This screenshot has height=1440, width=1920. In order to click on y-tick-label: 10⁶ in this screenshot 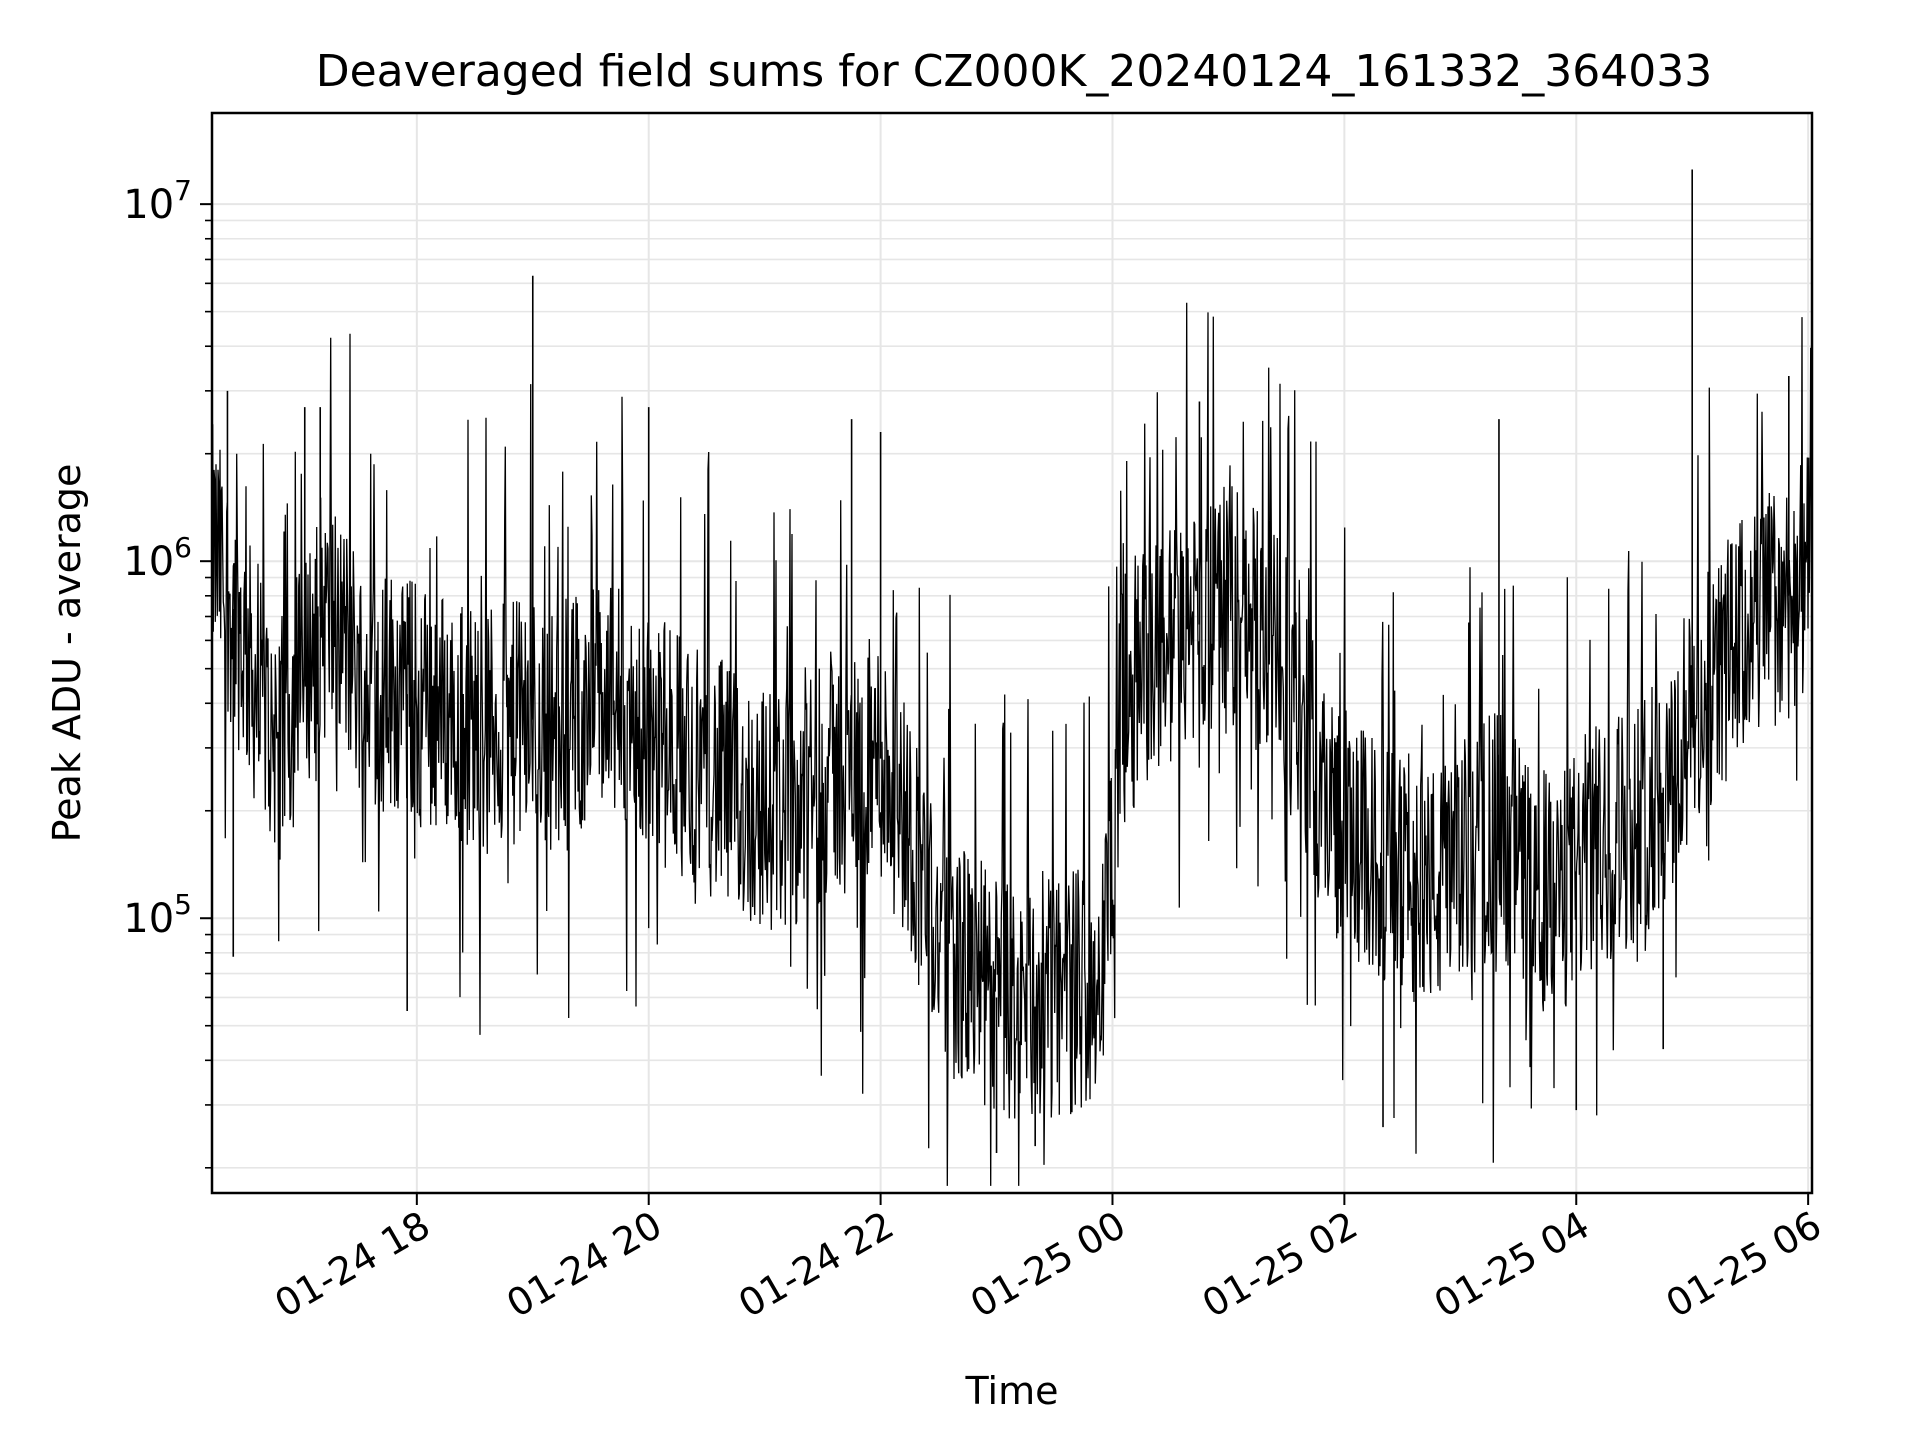, I will do `click(157, 558)`.